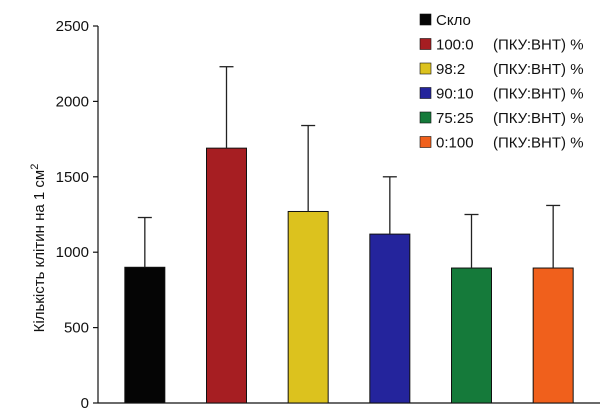 The height and width of the screenshot is (411, 605). I want to click on legend-label: 100:0, so click(455, 45).